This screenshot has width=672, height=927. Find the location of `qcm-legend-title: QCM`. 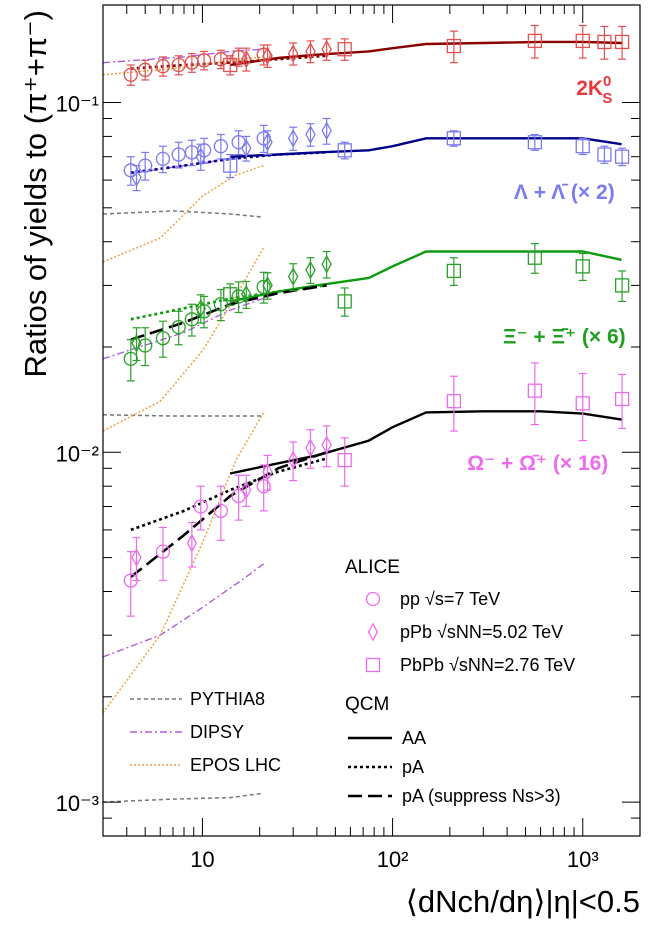

qcm-legend-title: QCM is located at coordinates (367, 704).